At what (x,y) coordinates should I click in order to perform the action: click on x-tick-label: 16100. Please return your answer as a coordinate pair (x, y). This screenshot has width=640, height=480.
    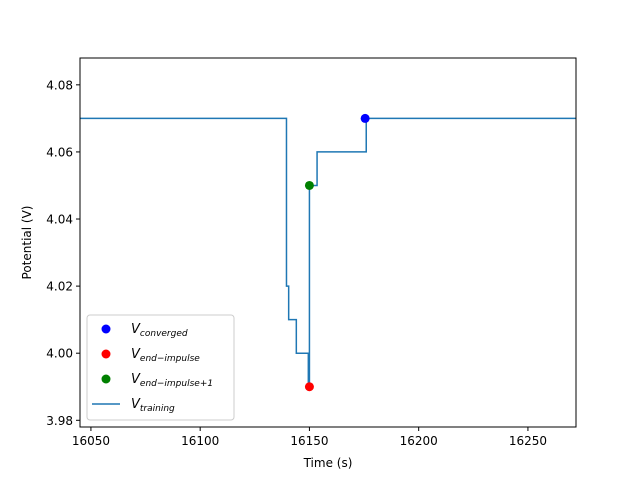
    Looking at the image, I should click on (200, 441).